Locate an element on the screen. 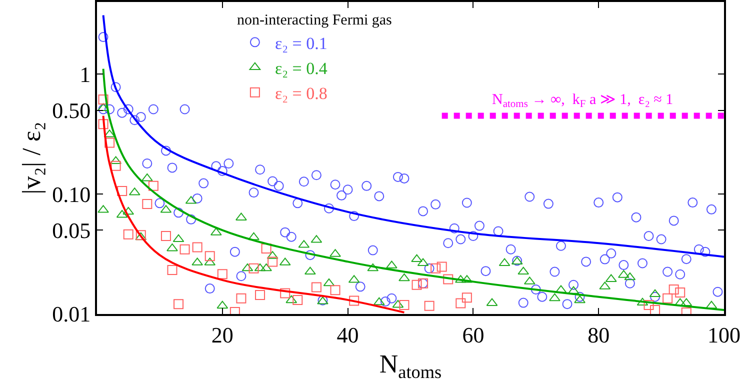 The height and width of the screenshot is (389, 747). y-tick-label: 0.05 is located at coordinates (71, 230).